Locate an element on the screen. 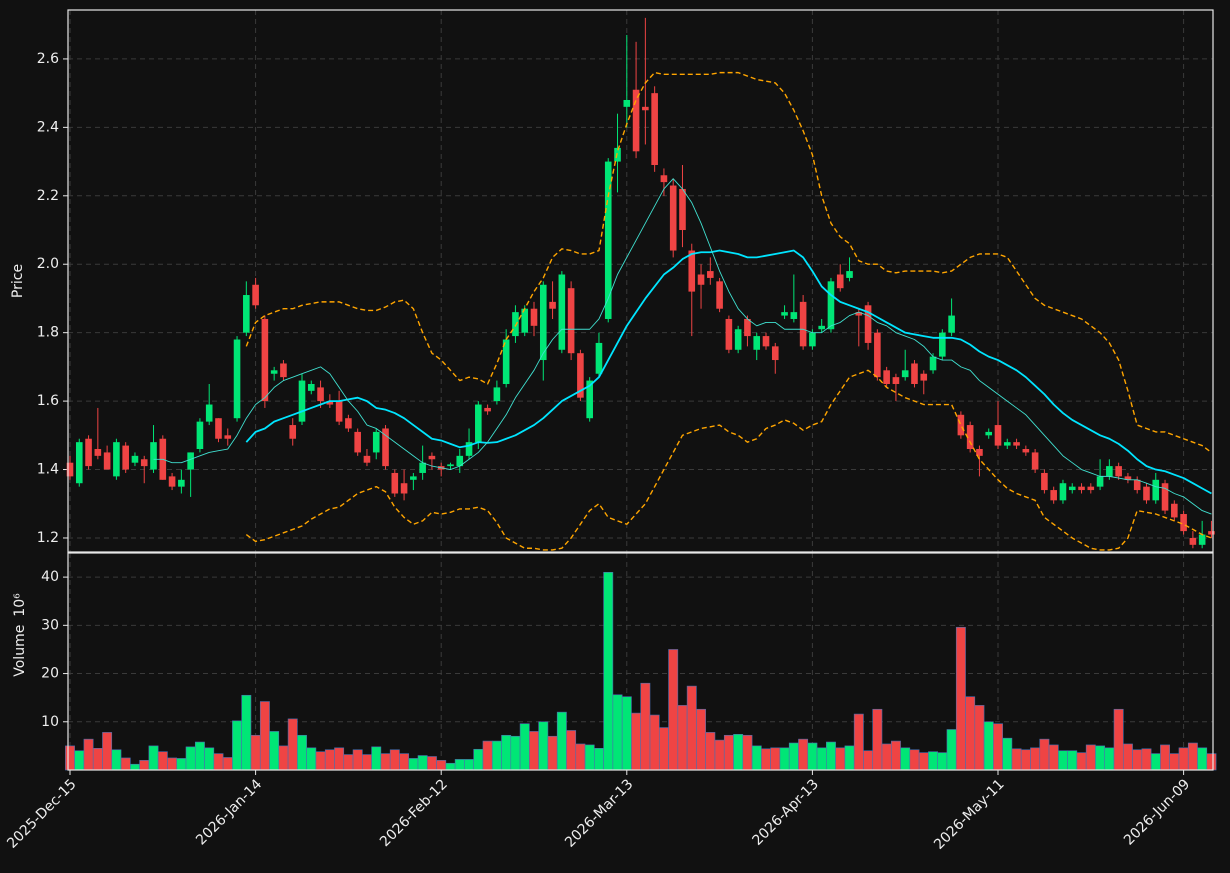 The height and width of the screenshot is (873, 1230). y-tick-label: 1.4 is located at coordinates (48, 470).